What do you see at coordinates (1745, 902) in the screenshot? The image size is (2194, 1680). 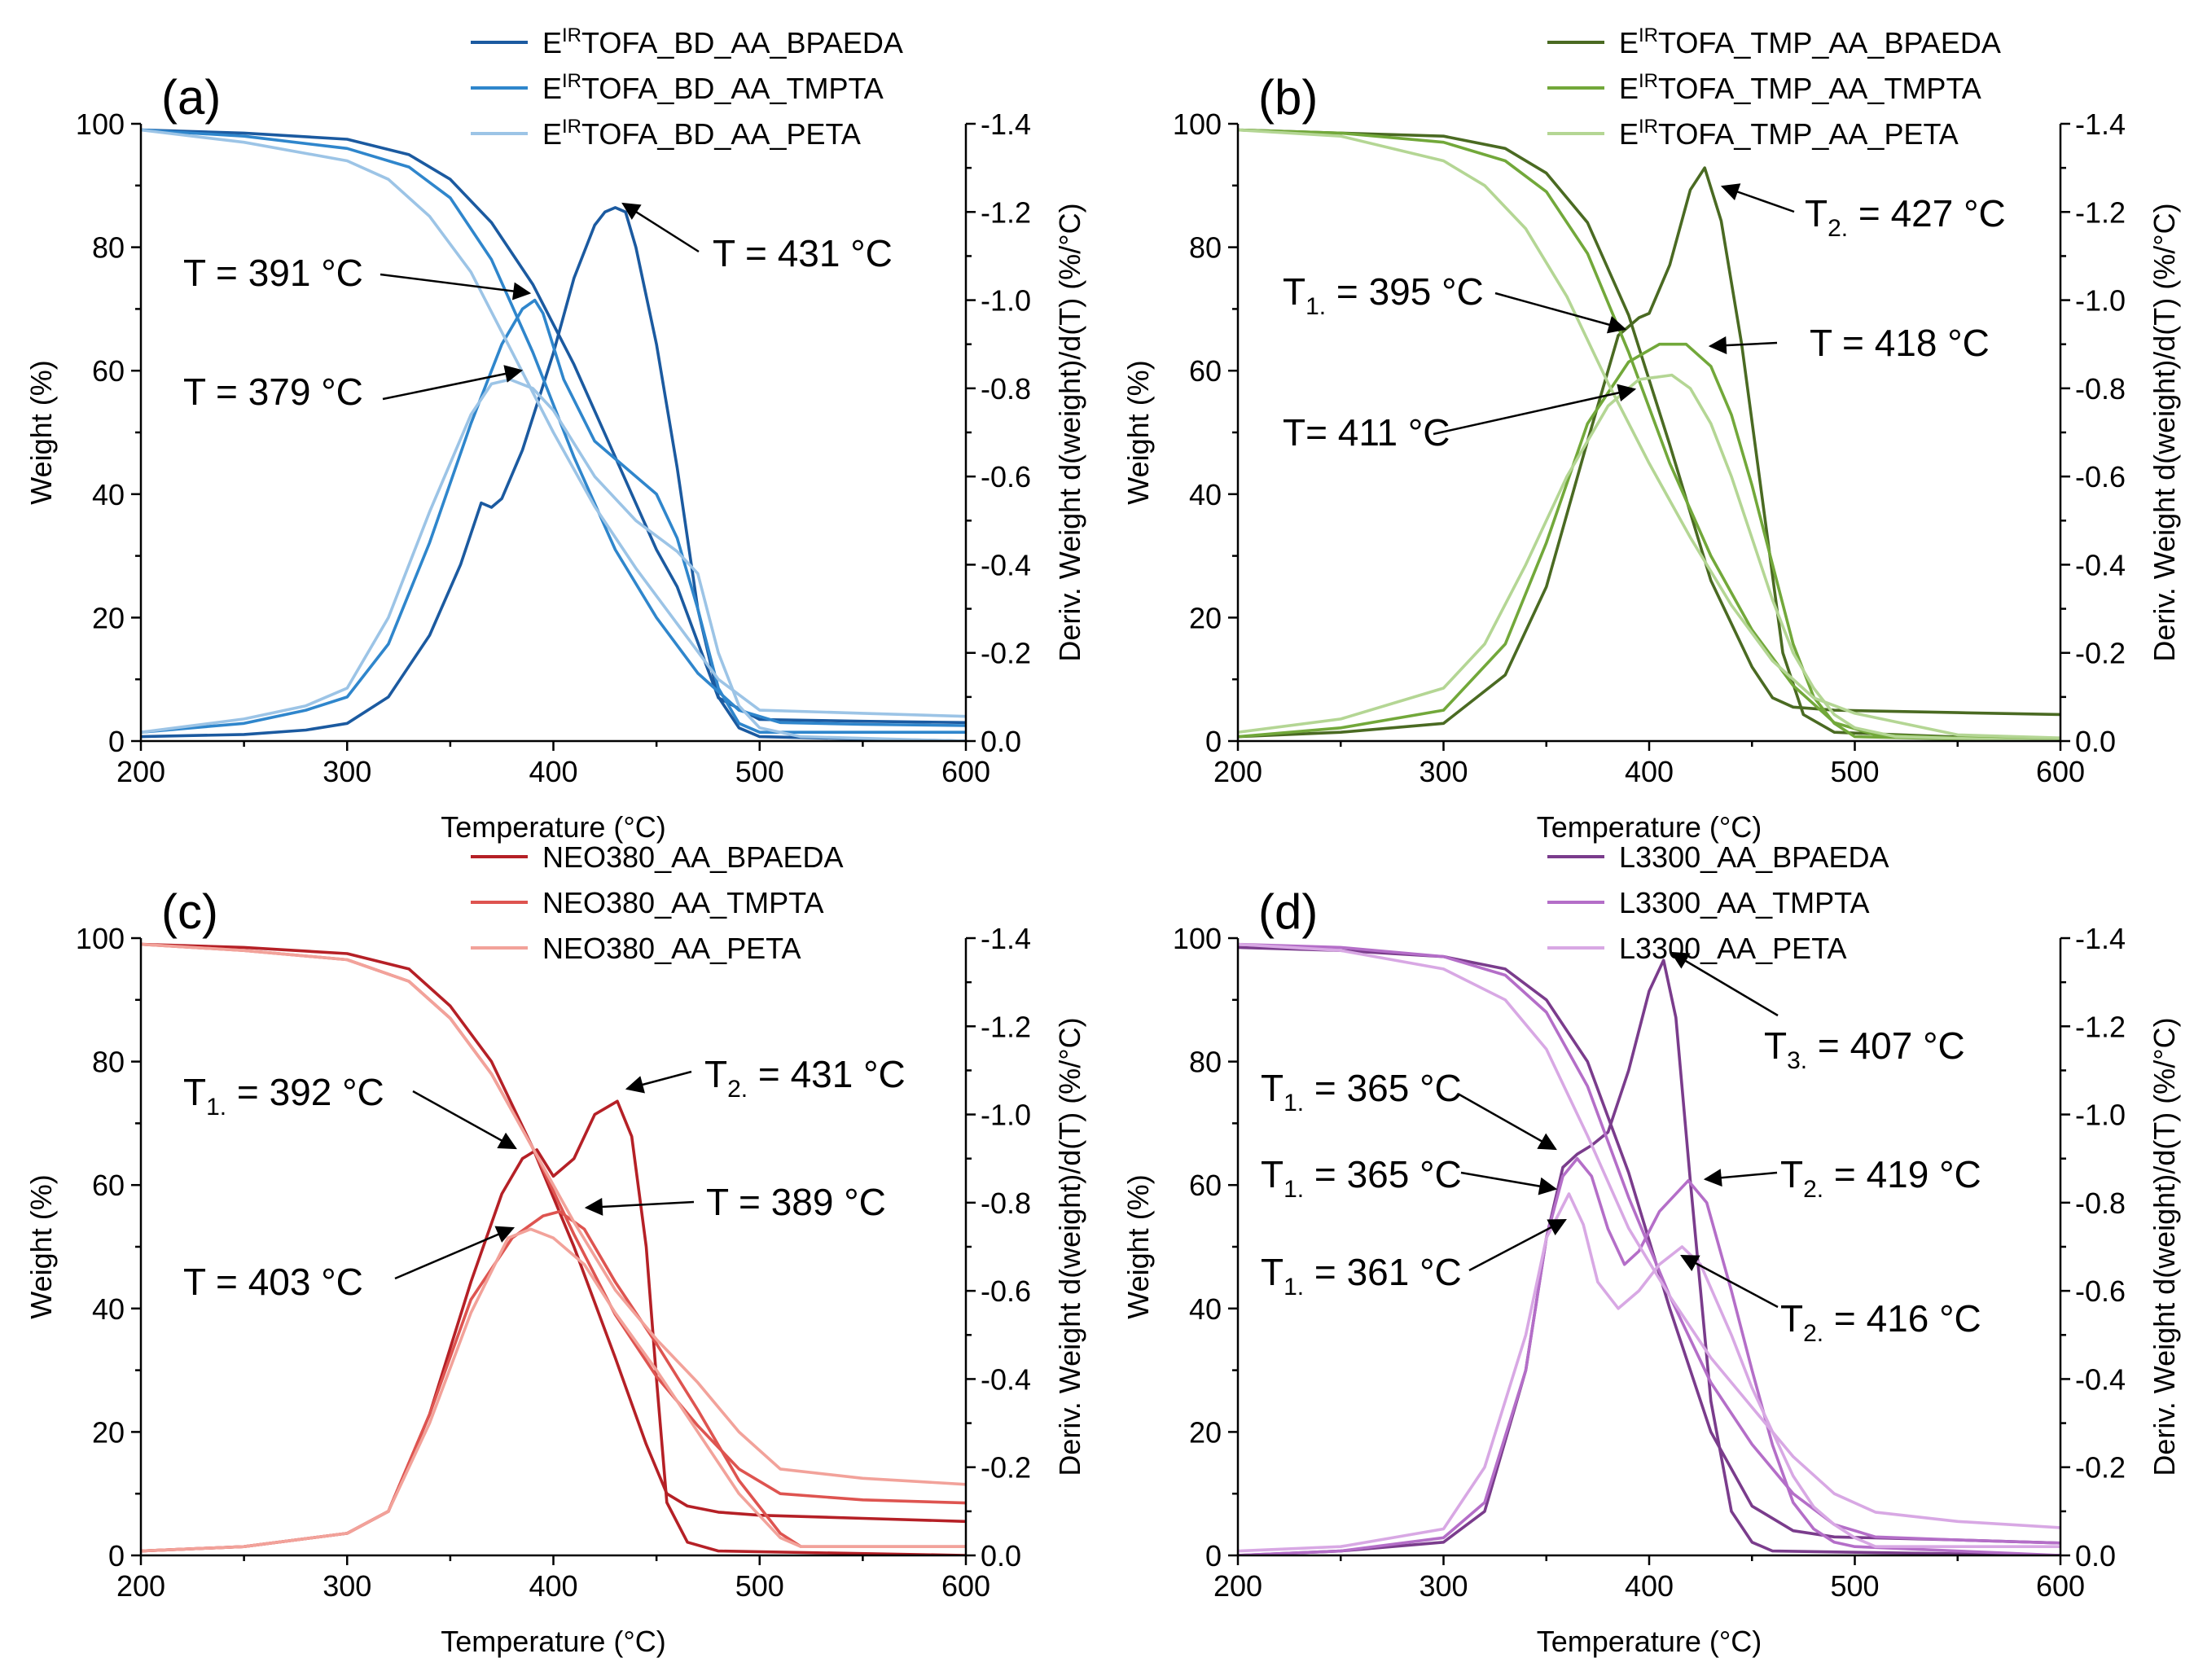 I see `legend-text-main: L3300_AA_TMPTA` at bounding box center [1745, 902].